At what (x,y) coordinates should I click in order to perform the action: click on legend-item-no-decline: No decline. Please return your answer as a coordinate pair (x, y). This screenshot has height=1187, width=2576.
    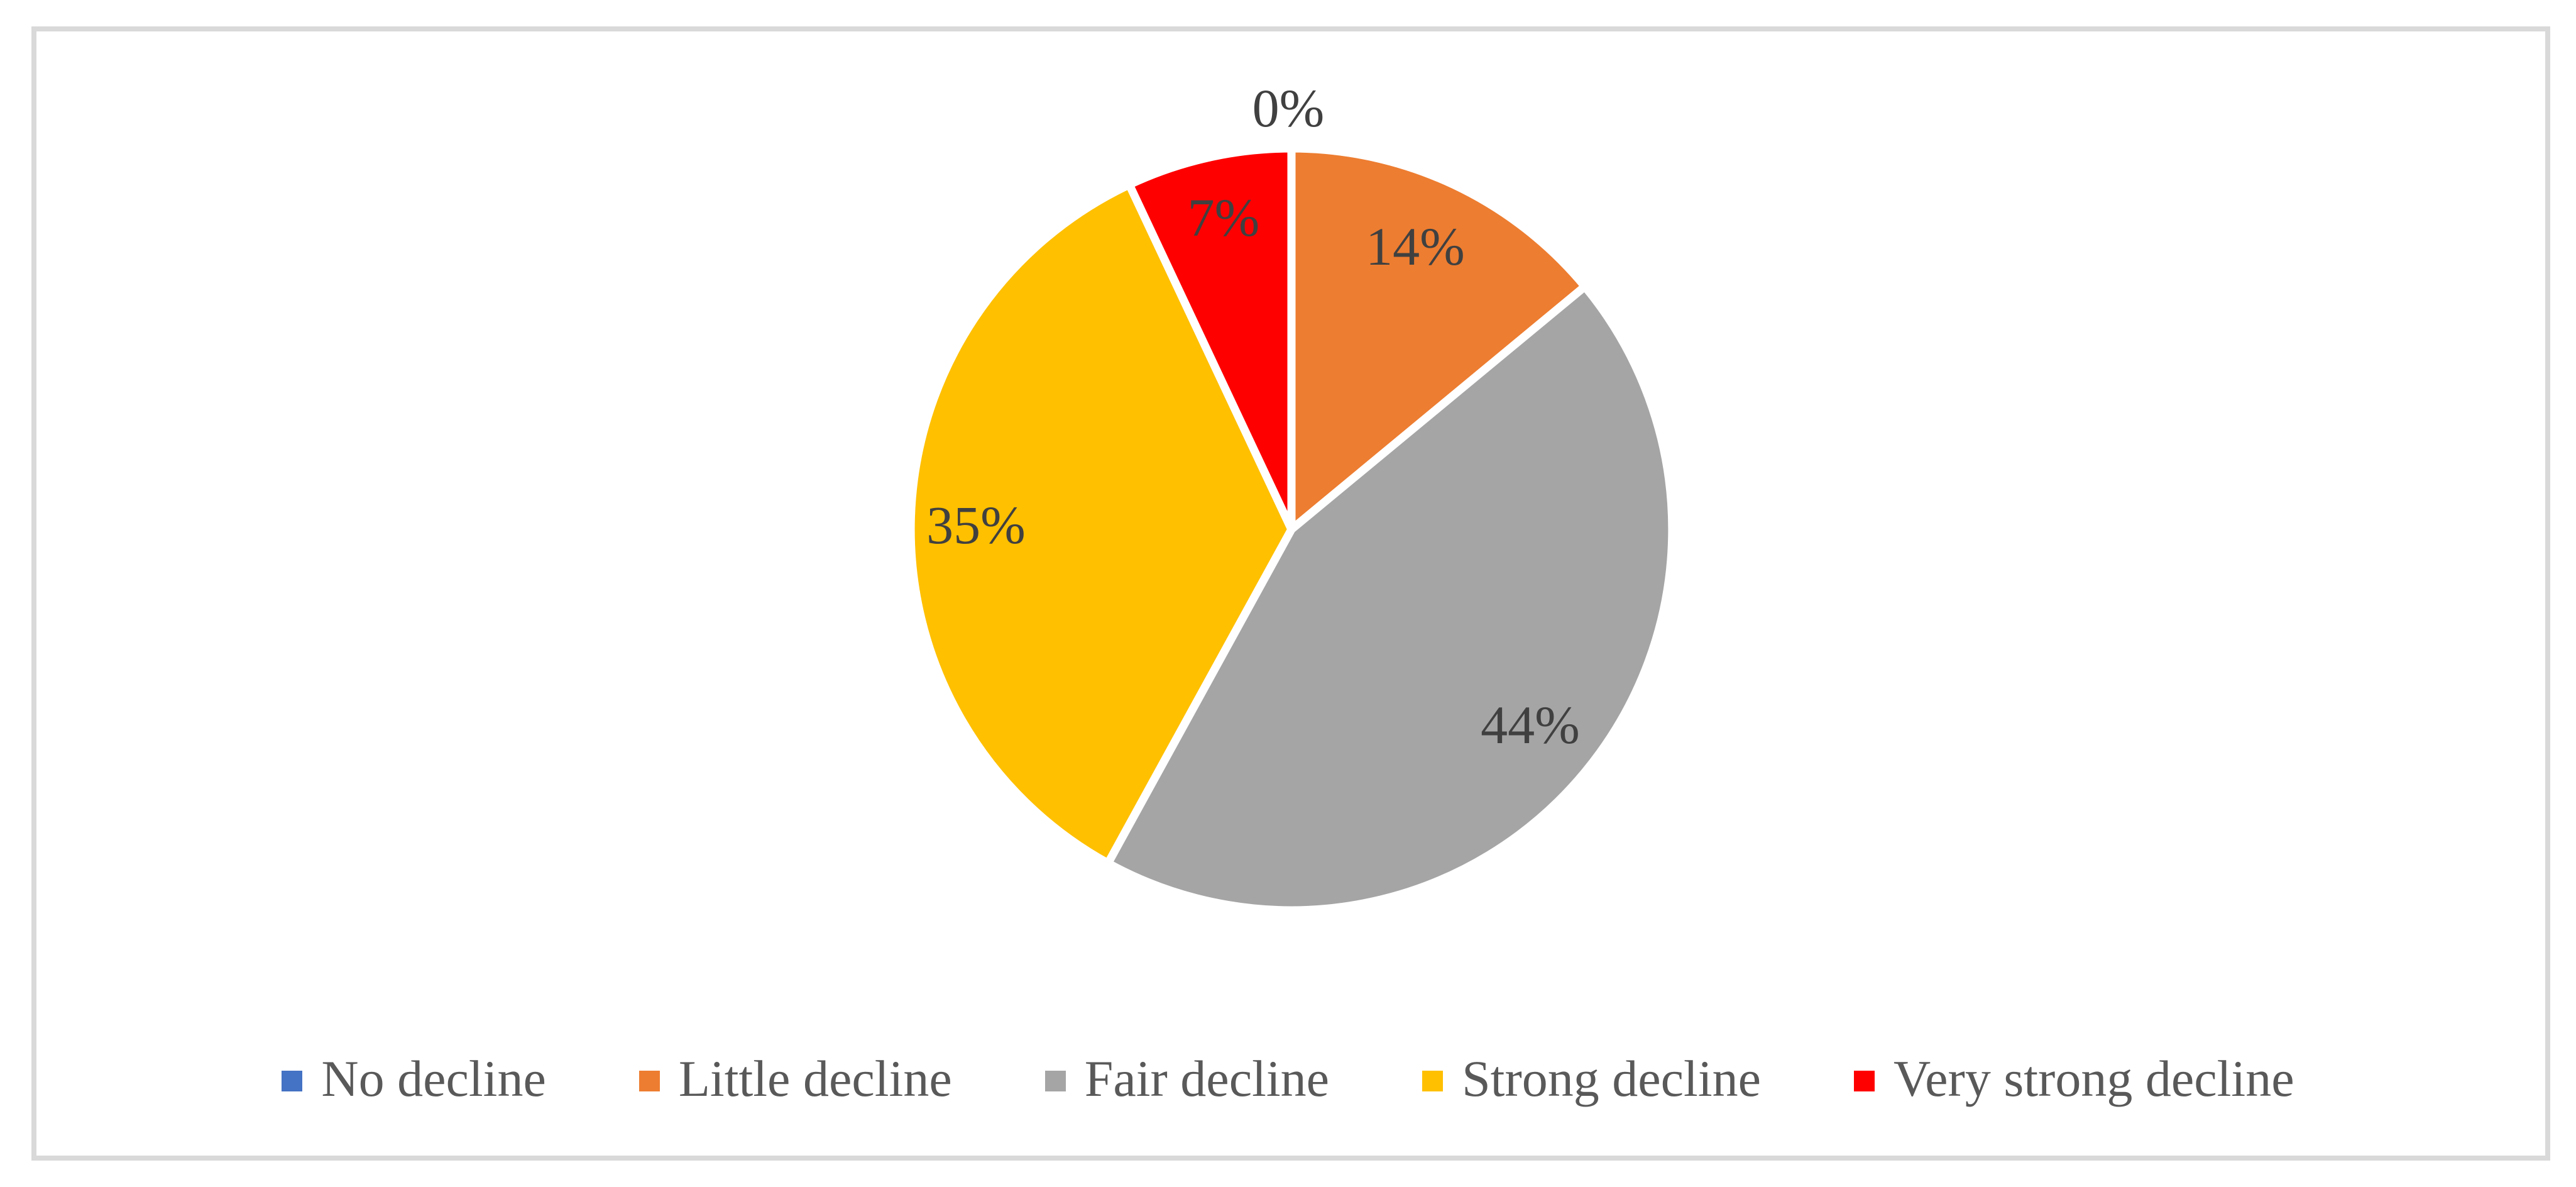
    Looking at the image, I should click on (414, 1078).